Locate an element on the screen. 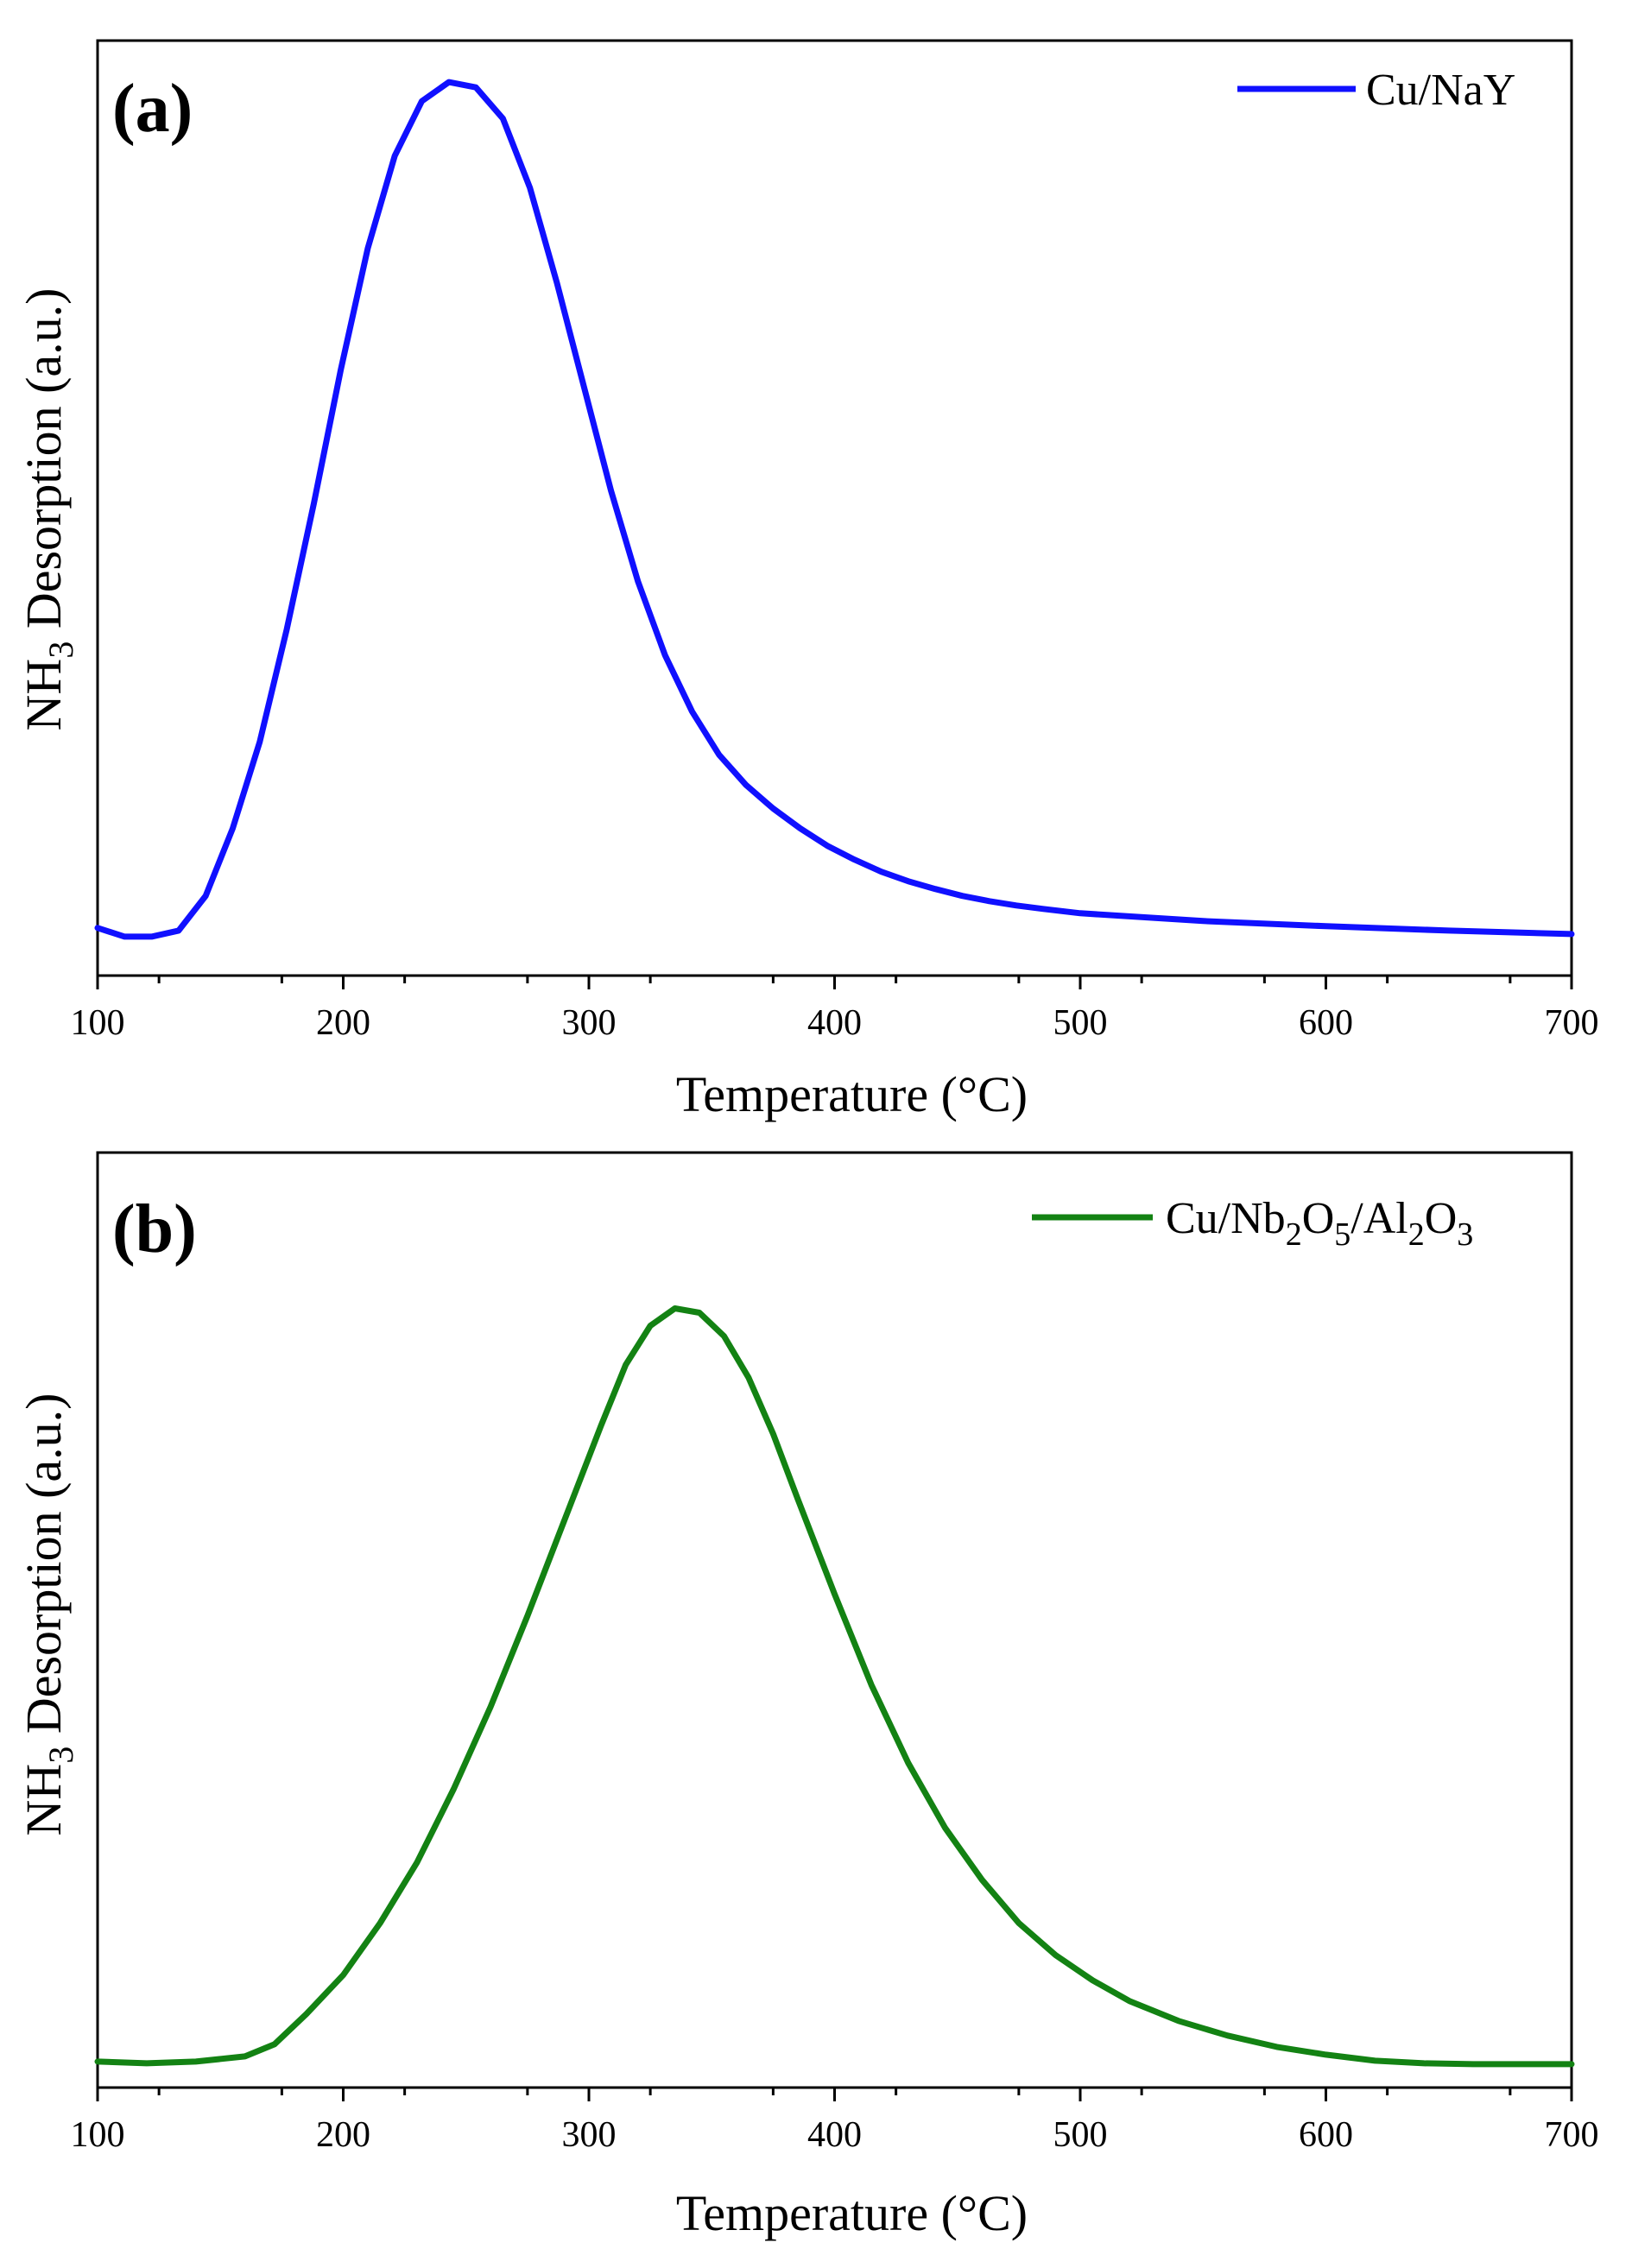 Image resolution: width=1632 pixels, height=2268 pixels. legend-label-part: /Al is located at coordinates (1379, 1218).